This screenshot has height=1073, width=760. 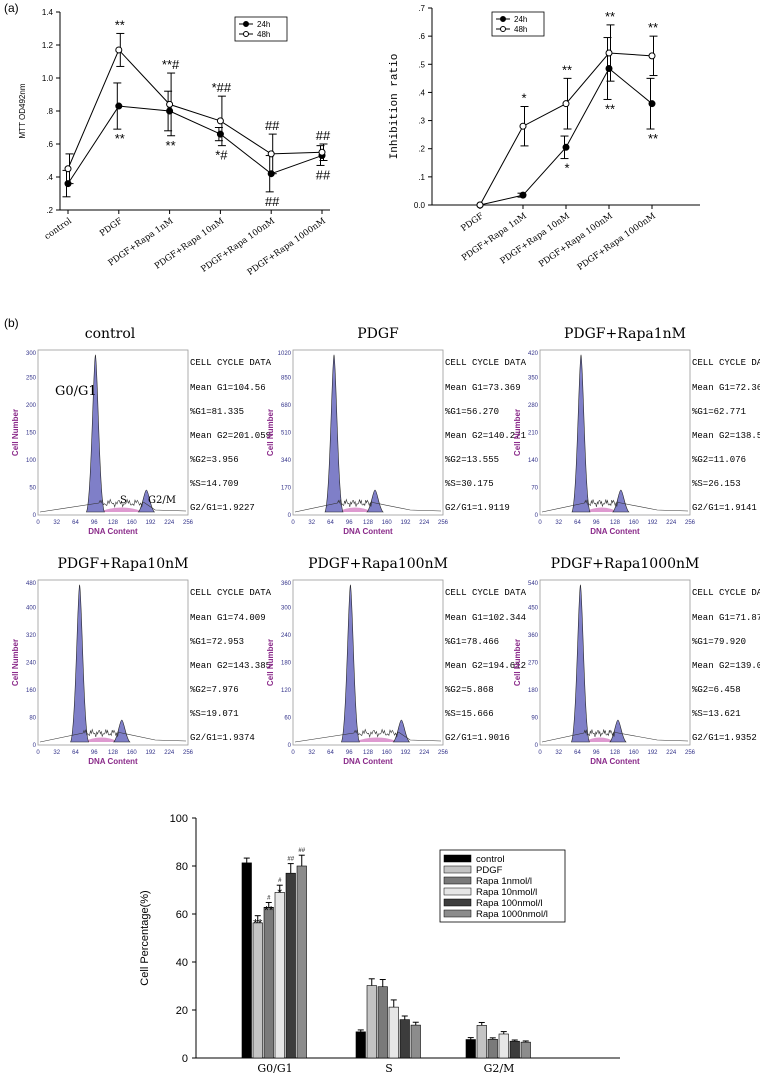 I want to click on x-tick-label: 32, so click(x=311, y=753).